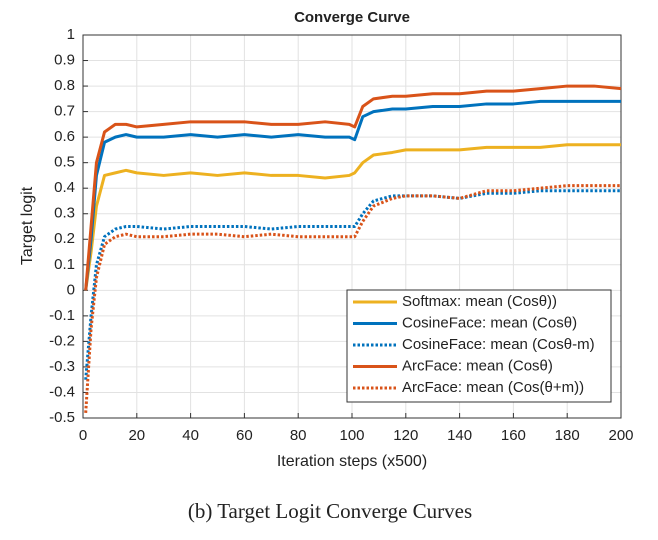  What do you see at coordinates (62, 391) in the screenshot?
I see `y-tick-label: -0.4` at bounding box center [62, 391].